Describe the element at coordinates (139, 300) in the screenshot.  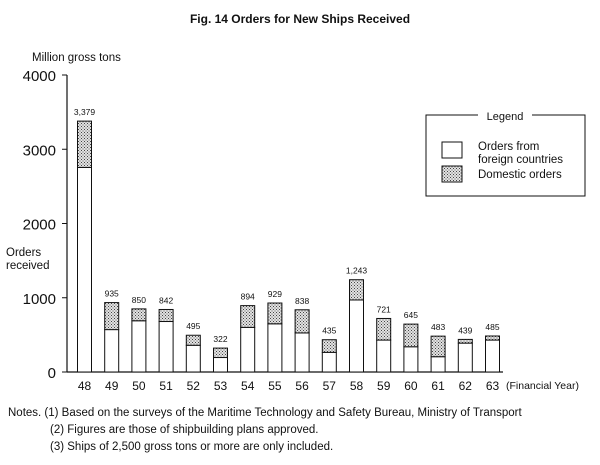
I see `bar-total-label: 850` at that location.